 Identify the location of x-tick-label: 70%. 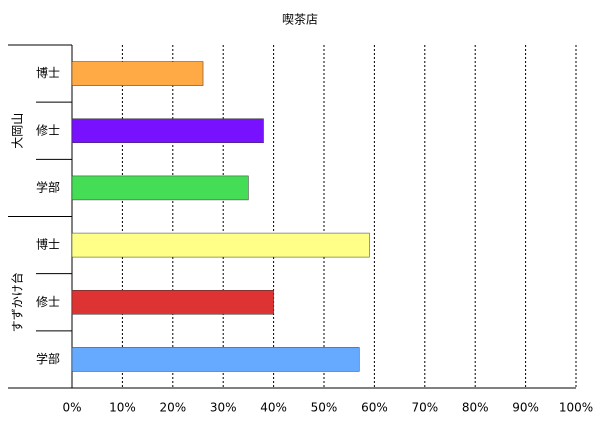
(424, 408).